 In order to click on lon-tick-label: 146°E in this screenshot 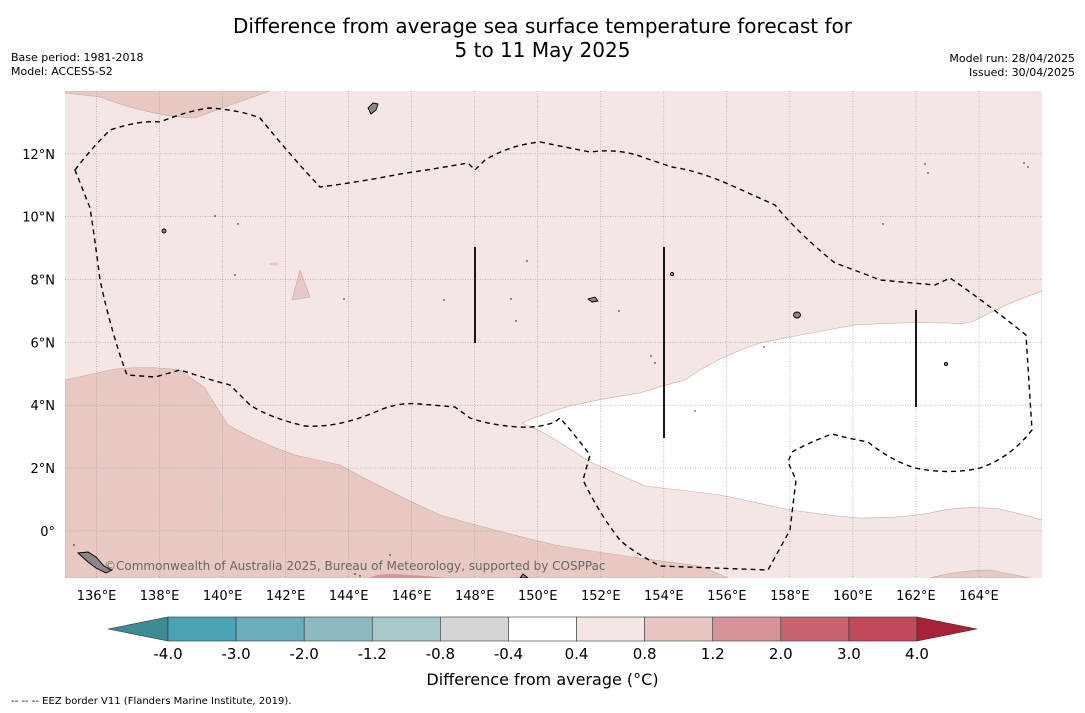, I will do `click(412, 596)`.